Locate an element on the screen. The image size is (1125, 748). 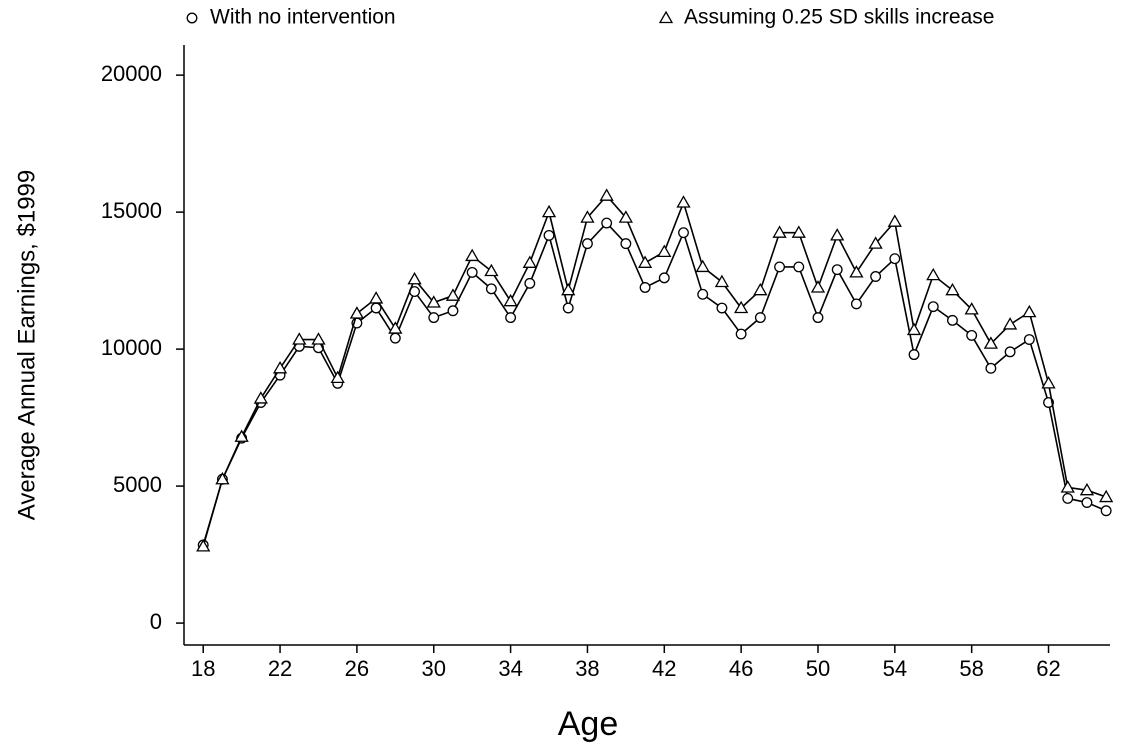
x-tick-label: 18 is located at coordinates (203, 668).